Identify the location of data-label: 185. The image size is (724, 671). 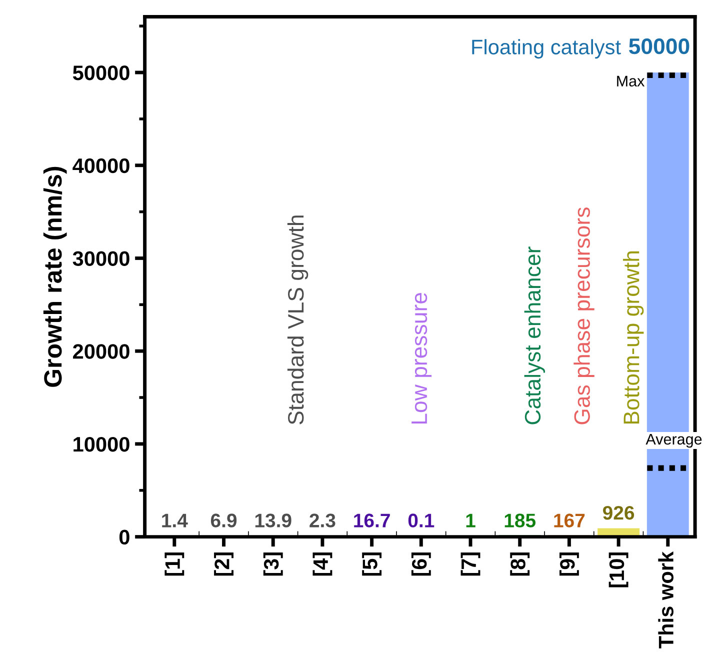
(520, 521).